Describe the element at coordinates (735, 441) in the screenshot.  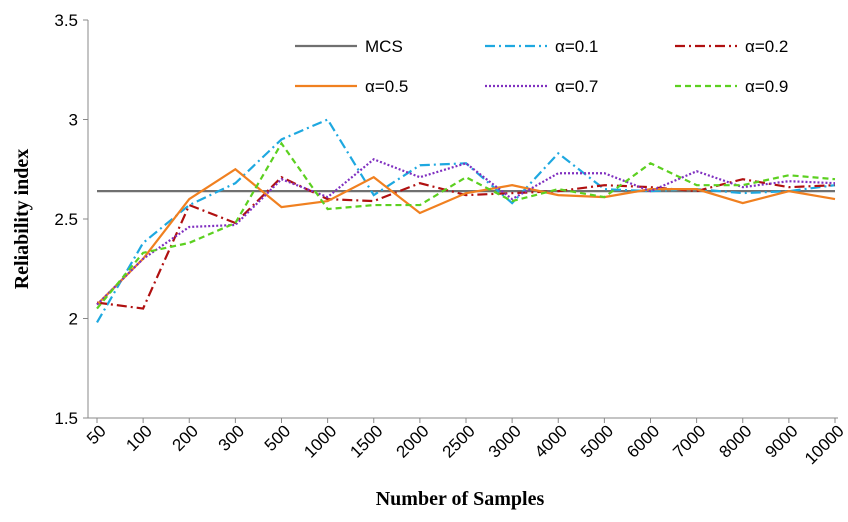
I see `x-tick-label: 8000` at that location.